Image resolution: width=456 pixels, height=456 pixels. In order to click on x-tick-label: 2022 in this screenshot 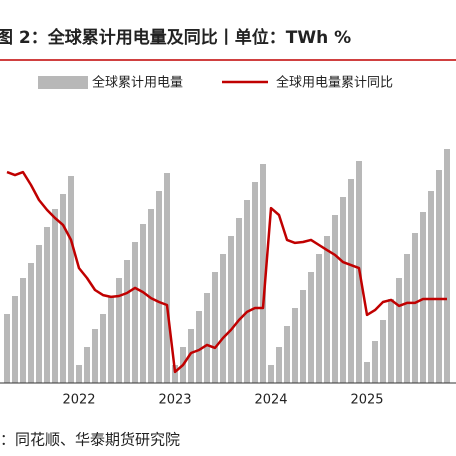, I will do `click(78, 400)`.